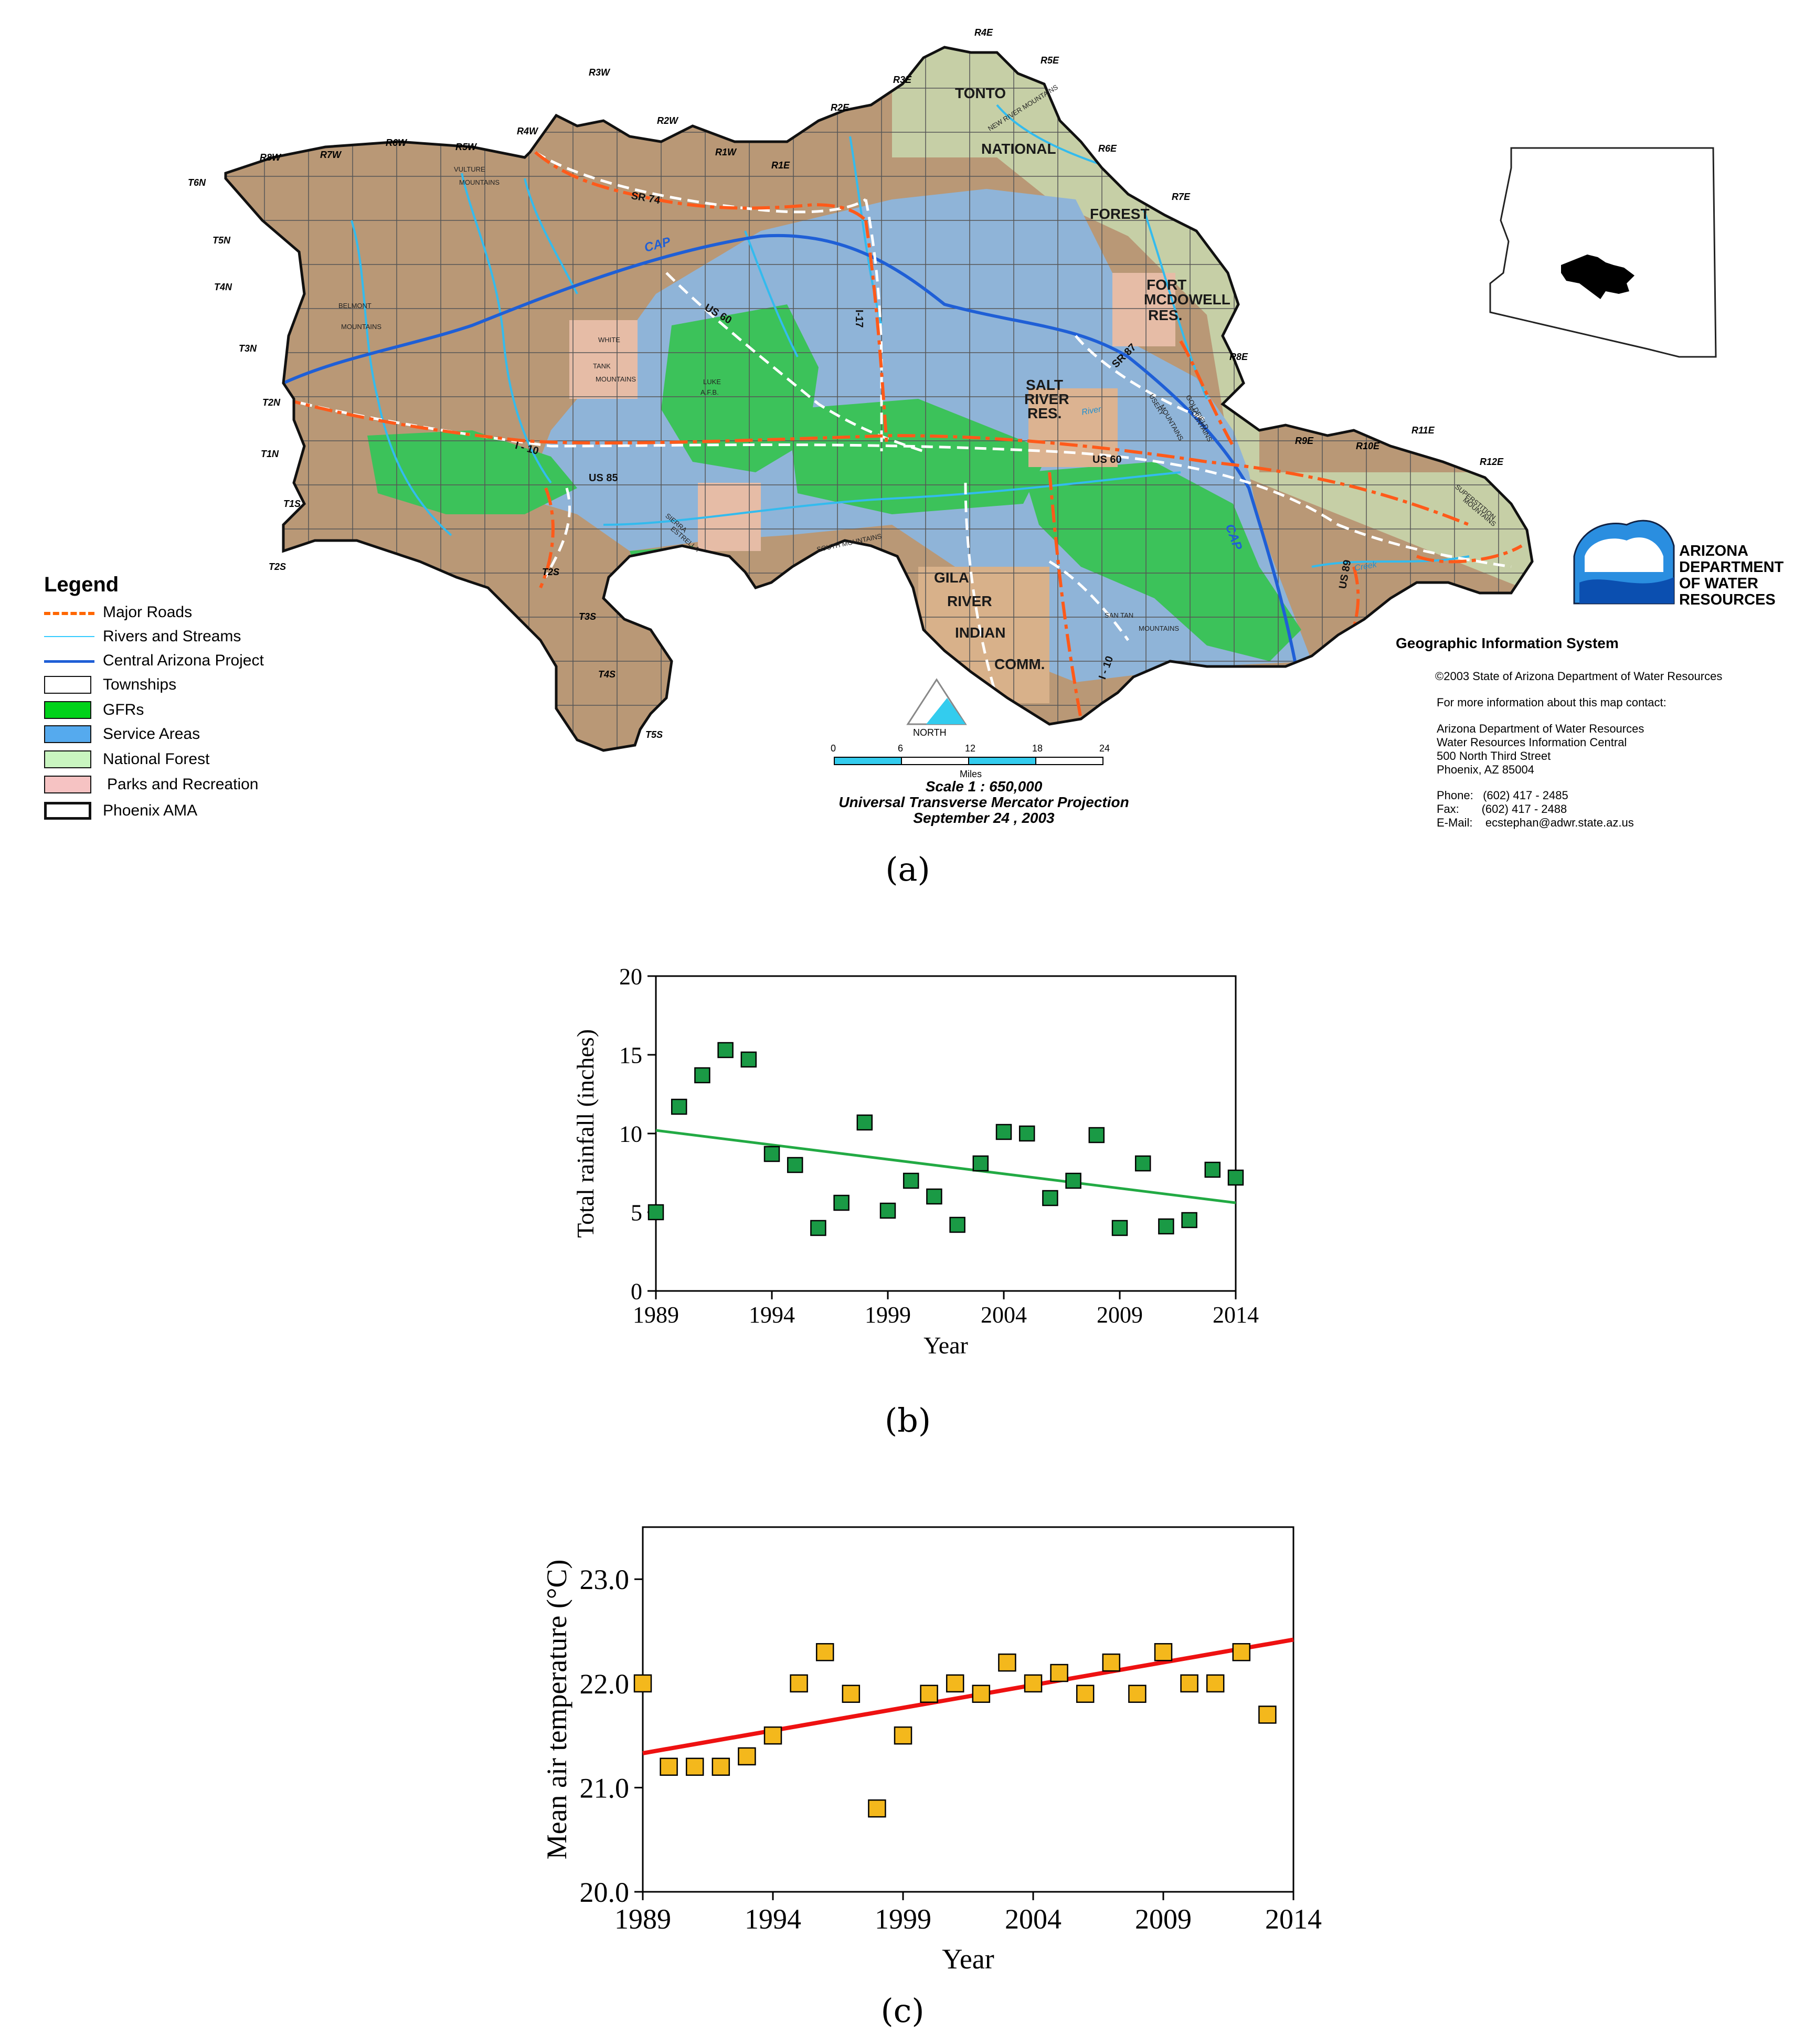 The width and height of the screenshot is (1815, 2044). I want to click on x-tick-label: 2014, so click(1236, 1315).